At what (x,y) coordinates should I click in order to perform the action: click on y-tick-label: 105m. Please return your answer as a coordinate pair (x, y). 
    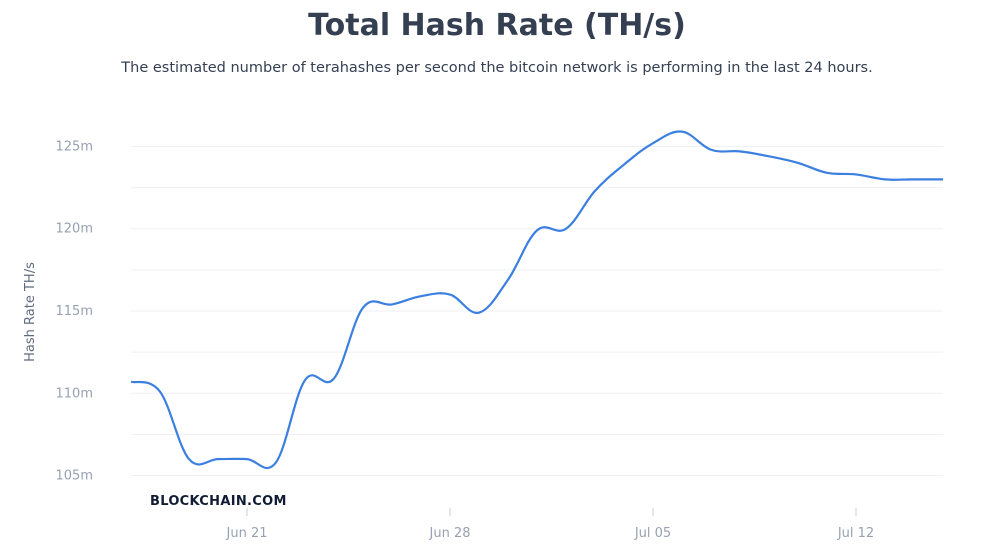
    Looking at the image, I should click on (74, 476).